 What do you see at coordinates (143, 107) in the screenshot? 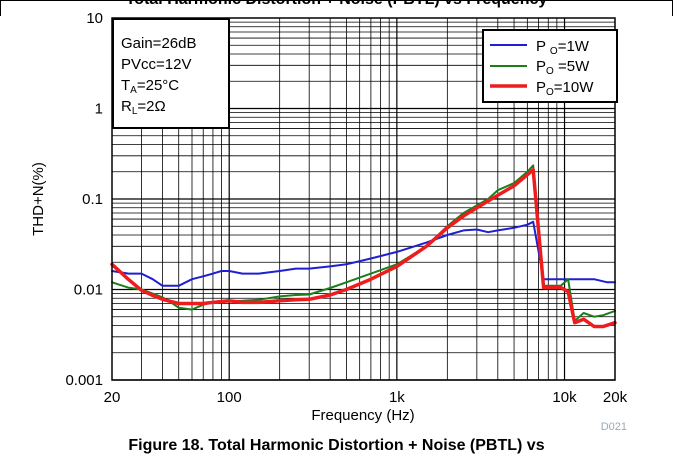
I see `condition-rl: RL=2Ω` at bounding box center [143, 107].